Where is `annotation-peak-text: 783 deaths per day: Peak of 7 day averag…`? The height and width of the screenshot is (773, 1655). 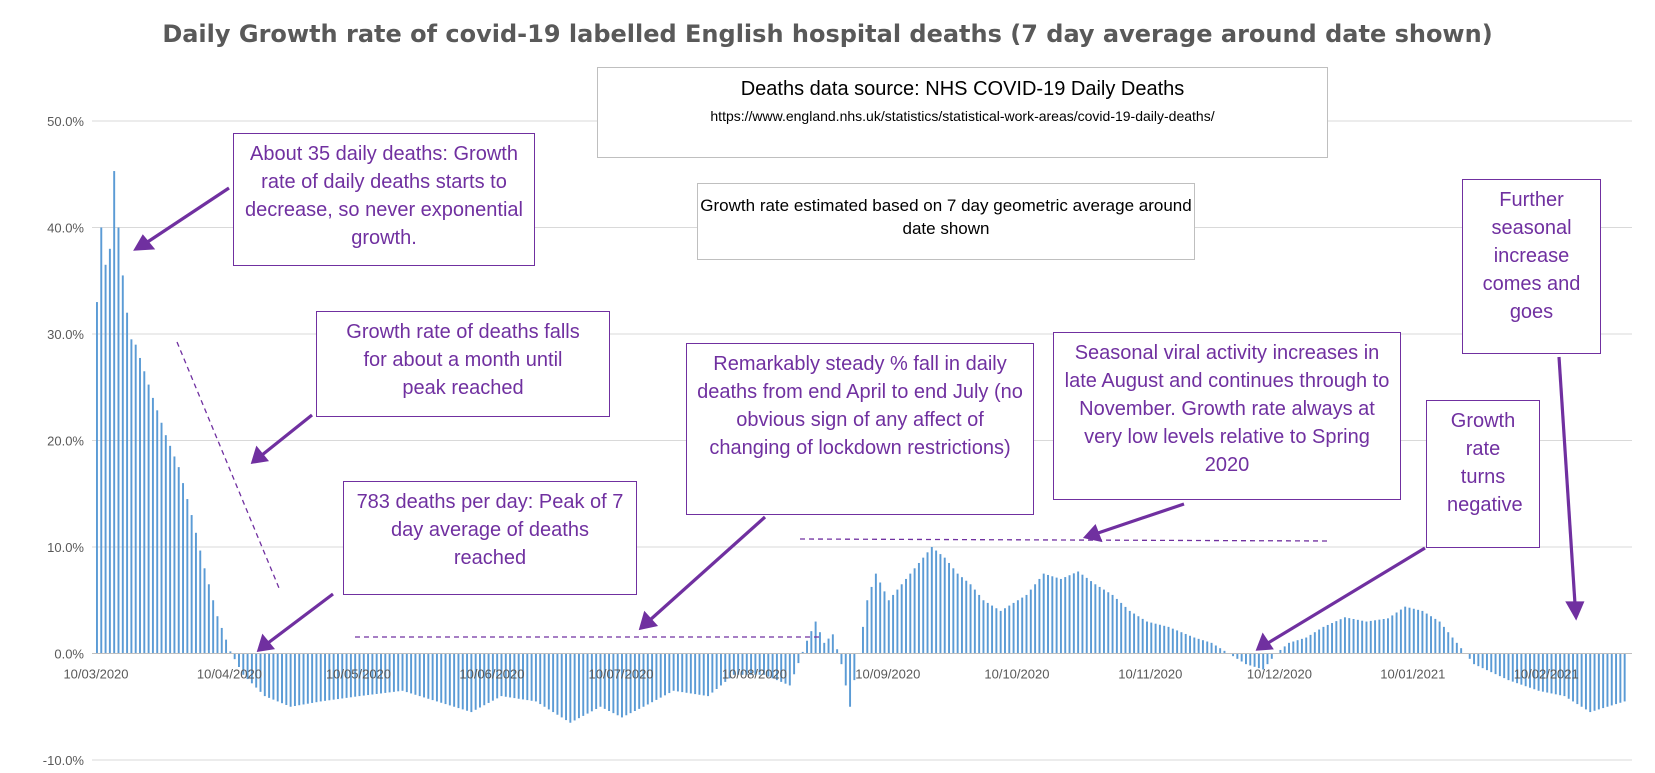
annotation-peak-text: 783 deaths per day: Peak of 7 day averag… is located at coordinates (490, 530).